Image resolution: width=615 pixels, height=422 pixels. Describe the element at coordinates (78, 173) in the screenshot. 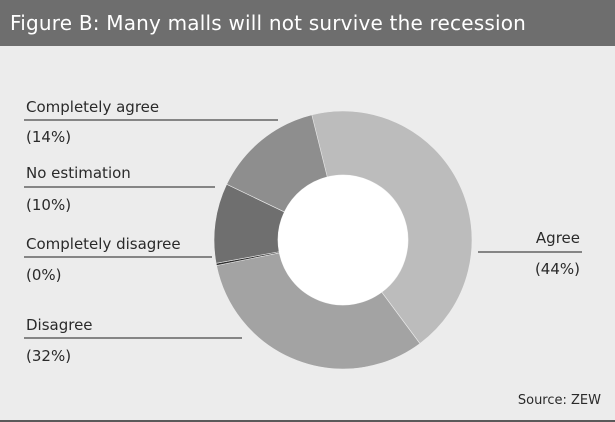

I see `label-no-estimation: No estimation` at that location.